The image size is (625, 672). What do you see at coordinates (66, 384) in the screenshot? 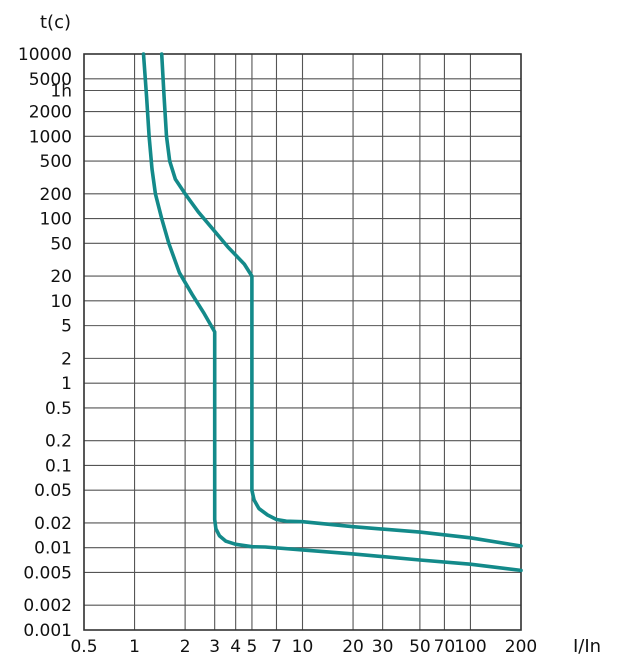
I see `y-tick-label: 1` at bounding box center [66, 384].